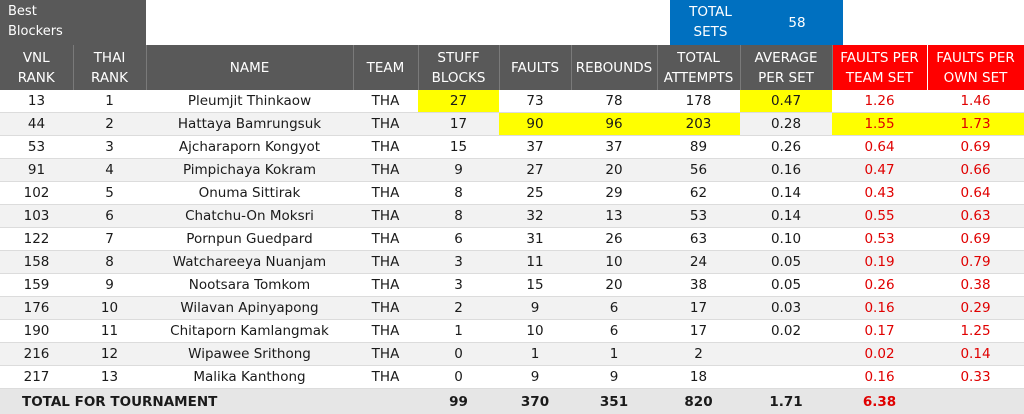  What do you see at coordinates (698, 101) in the screenshot?
I see `cell-attempts: 178` at bounding box center [698, 101].